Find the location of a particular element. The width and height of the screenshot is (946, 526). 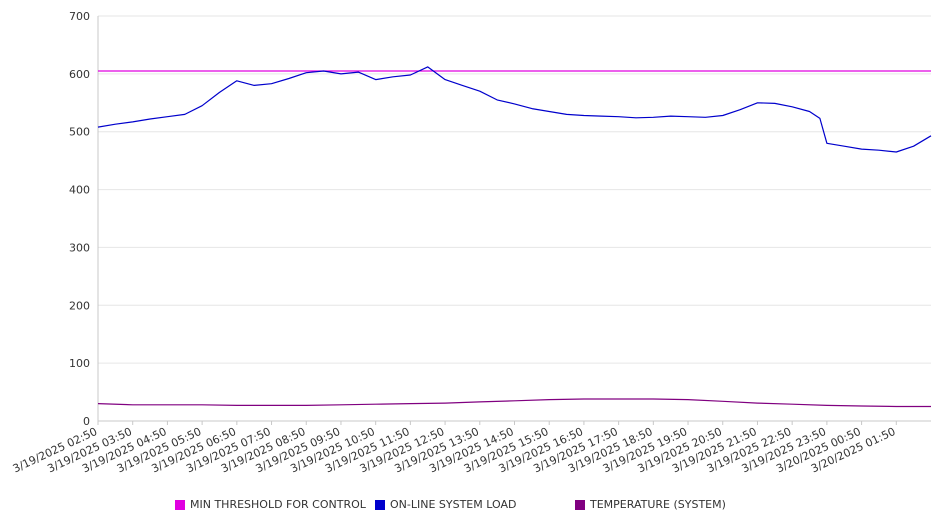

series-line-system-load is located at coordinates (514, 109).